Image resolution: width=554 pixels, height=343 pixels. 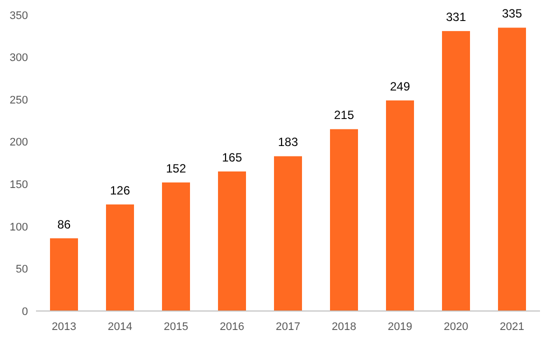 I want to click on data-label: 249, so click(x=400, y=86).